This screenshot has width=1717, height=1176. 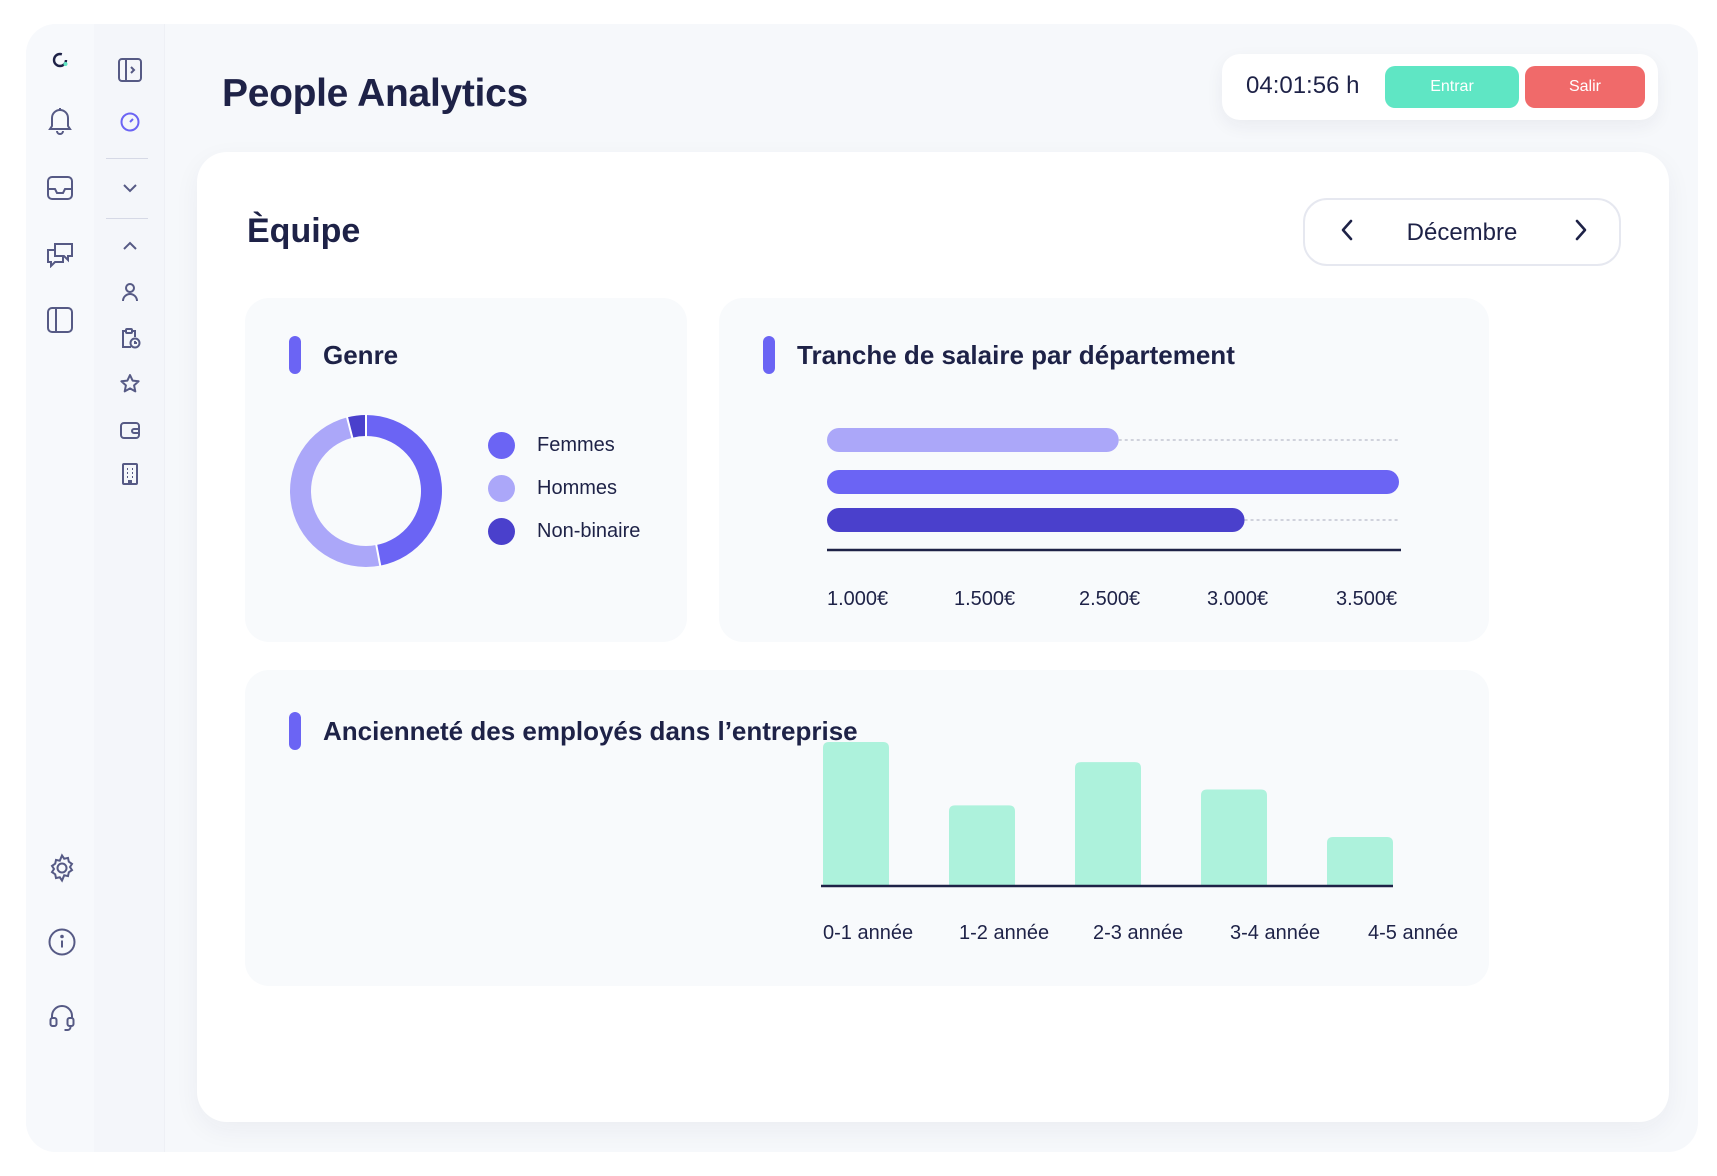 I want to click on chevron-down-icon, so click(x=130, y=188).